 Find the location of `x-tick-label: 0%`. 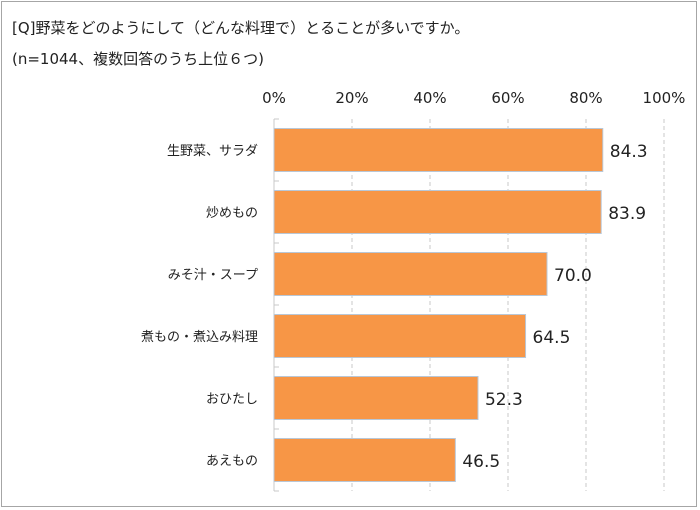

x-tick-label: 0% is located at coordinates (274, 98).